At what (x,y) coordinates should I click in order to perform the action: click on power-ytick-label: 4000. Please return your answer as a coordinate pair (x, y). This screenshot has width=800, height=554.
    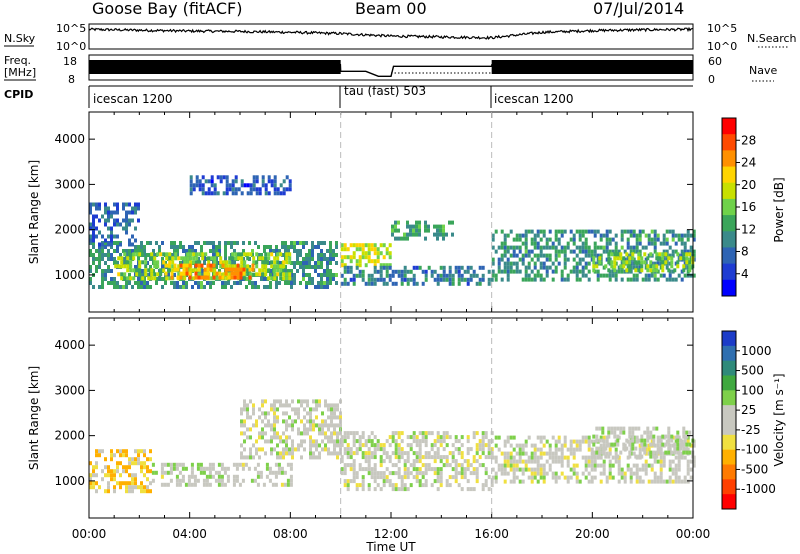
    Looking at the image, I should click on (69, 139).